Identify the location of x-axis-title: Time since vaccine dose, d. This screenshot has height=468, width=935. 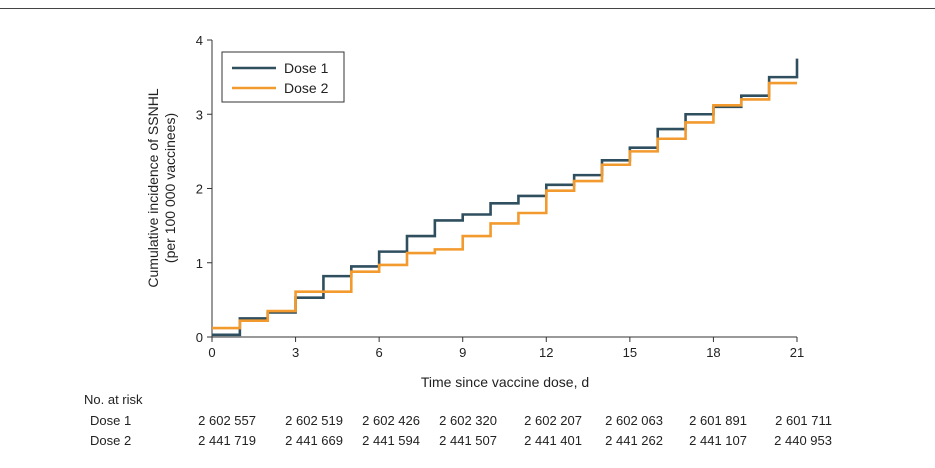
(505, 382).